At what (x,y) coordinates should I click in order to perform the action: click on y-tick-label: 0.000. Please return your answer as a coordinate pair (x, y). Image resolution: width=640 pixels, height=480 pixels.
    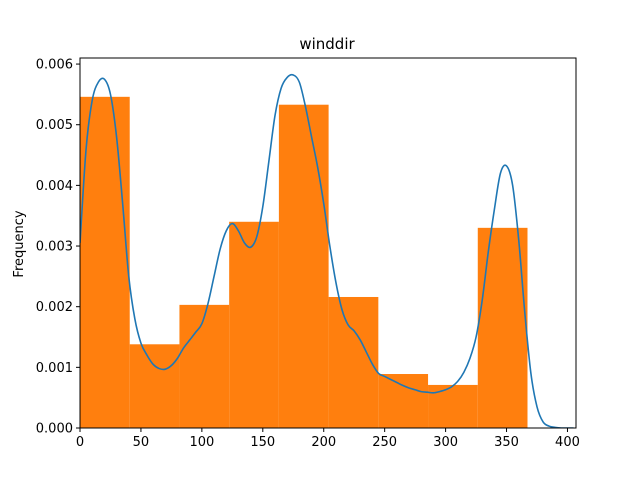
    Looking at the image, I should click on (54, 429).